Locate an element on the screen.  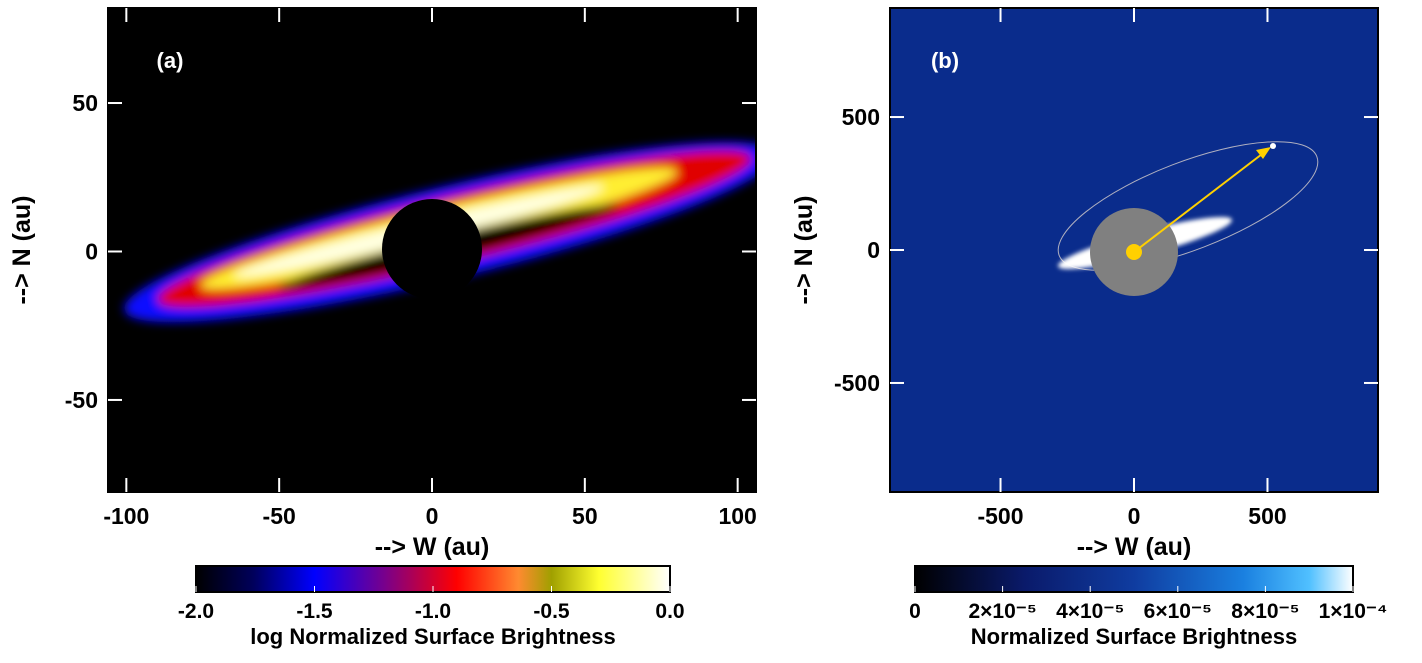
colorbar-tick-label: 1×10⁻⁴ is located at coordinates (1353, 611).